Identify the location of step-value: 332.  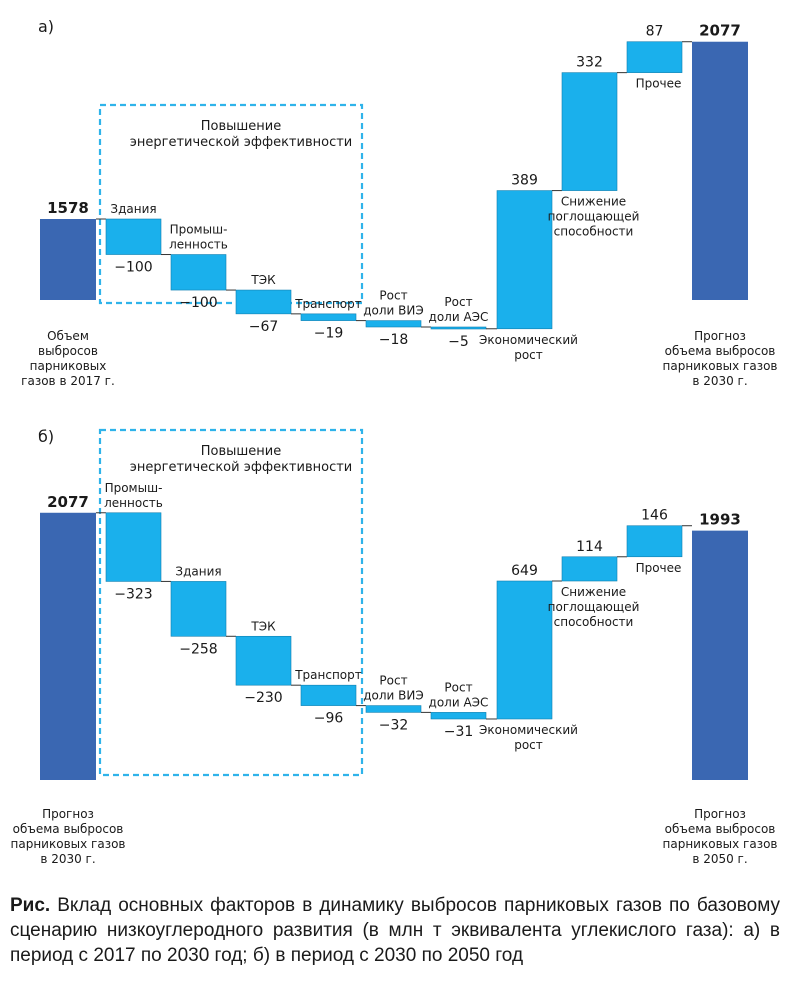
(589, 63).